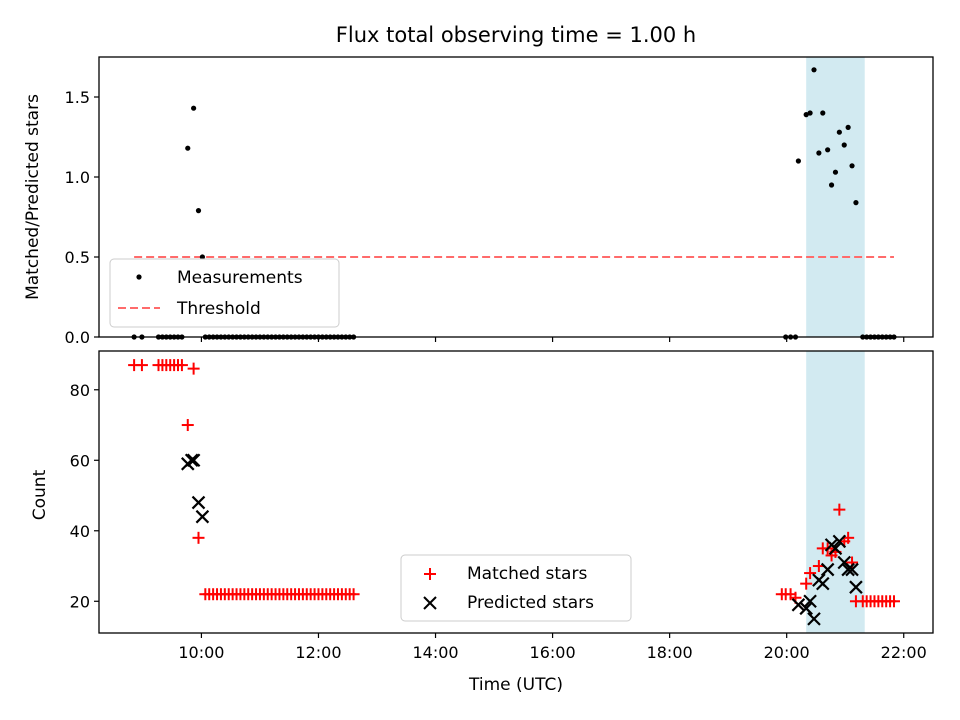 Image resolution: width=960 pixels, height=720 pixels. I want to click on legend-marker-matched-stars, so click(430, 574).